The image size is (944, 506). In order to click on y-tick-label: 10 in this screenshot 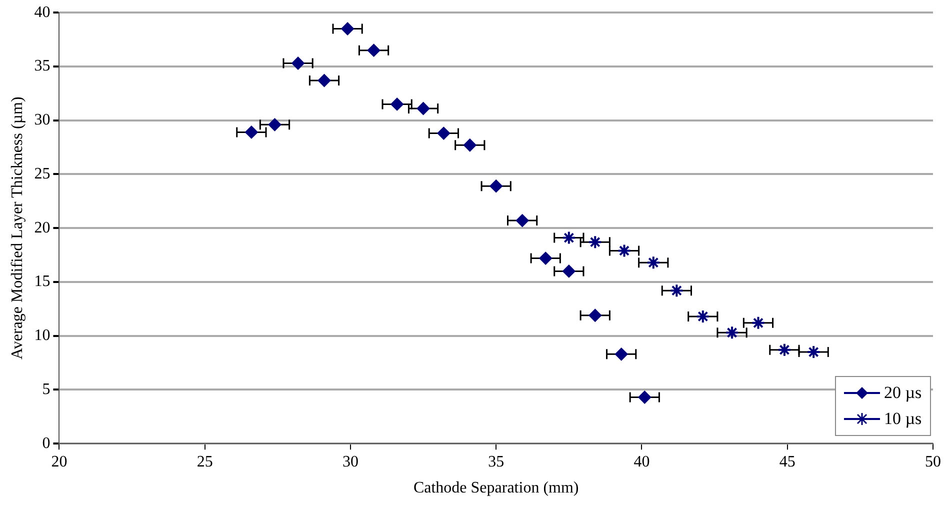, I will do `click(42, 335)`.